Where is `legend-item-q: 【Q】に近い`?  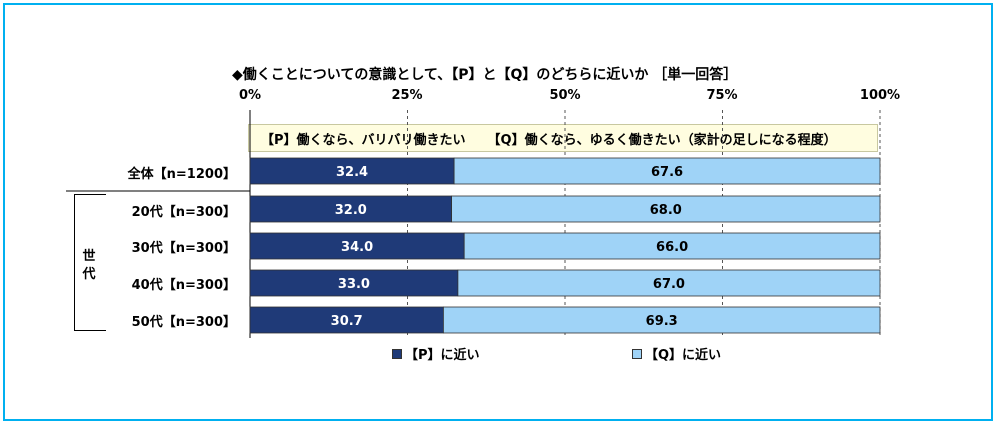 legend-item-q: 【Q】に近い is located at coordinates (676, 353).